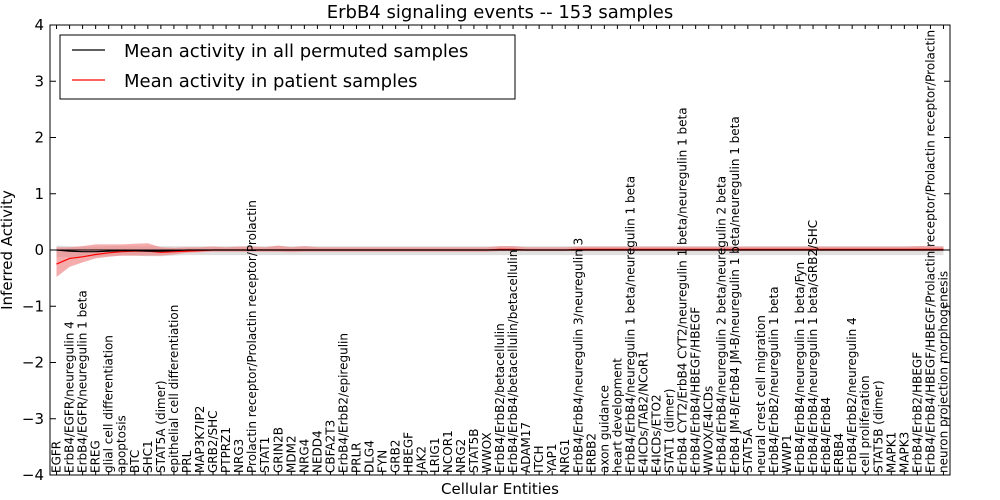 This screenshot has width=1000, height=500. I want to click on x-category-label: glial cell differentiation, so click(109, 404).